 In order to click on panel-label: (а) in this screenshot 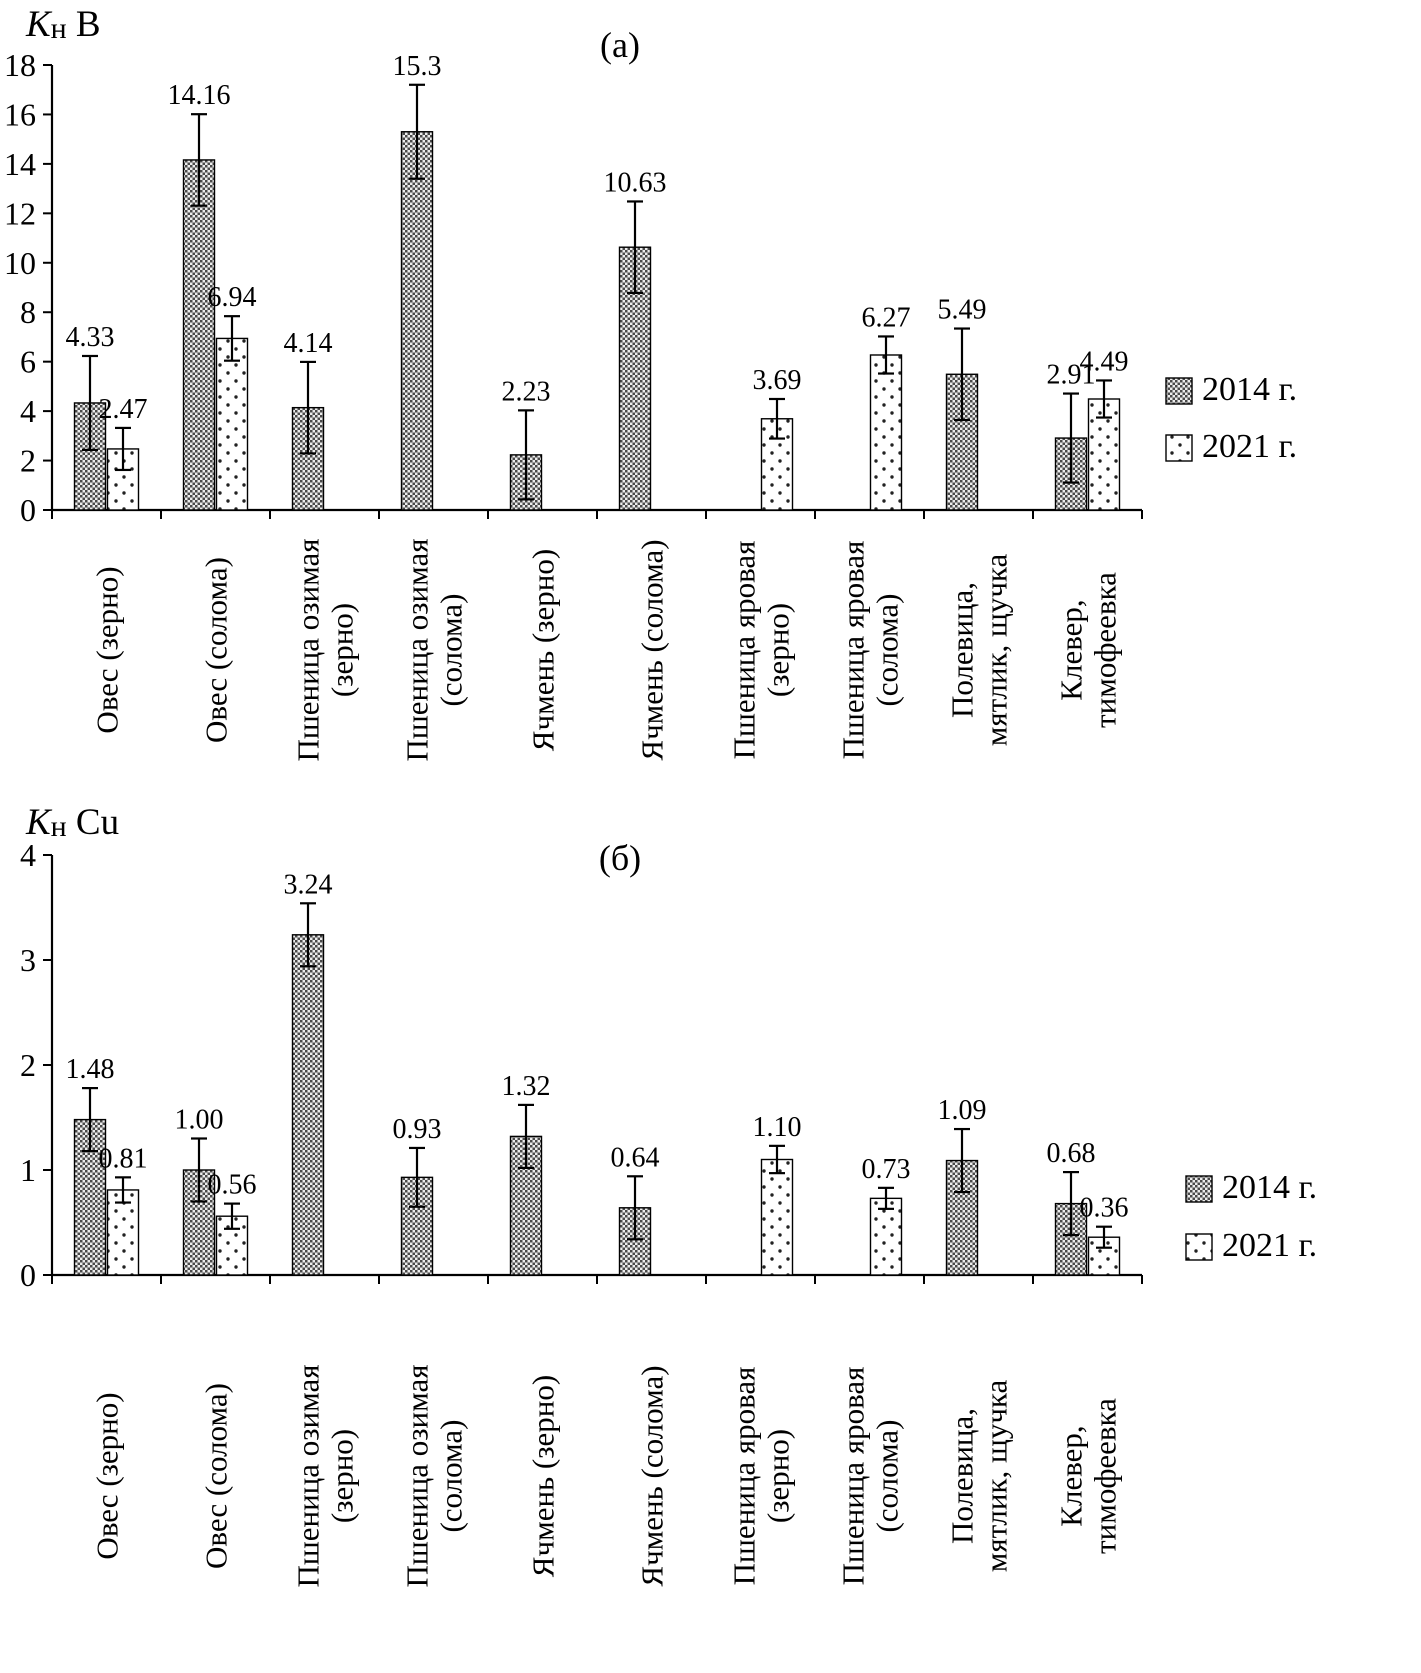, I will do `click(620, 45)`.